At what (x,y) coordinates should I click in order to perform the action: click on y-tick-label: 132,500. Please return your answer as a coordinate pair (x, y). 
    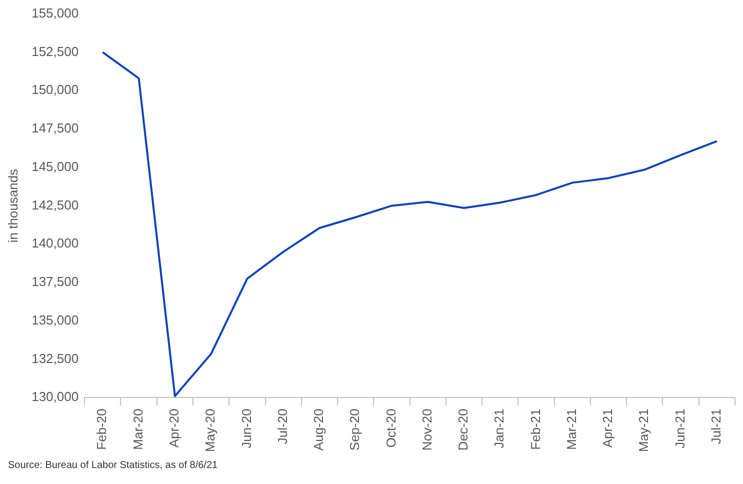
    Looking at the image, I should click on (55, 358).